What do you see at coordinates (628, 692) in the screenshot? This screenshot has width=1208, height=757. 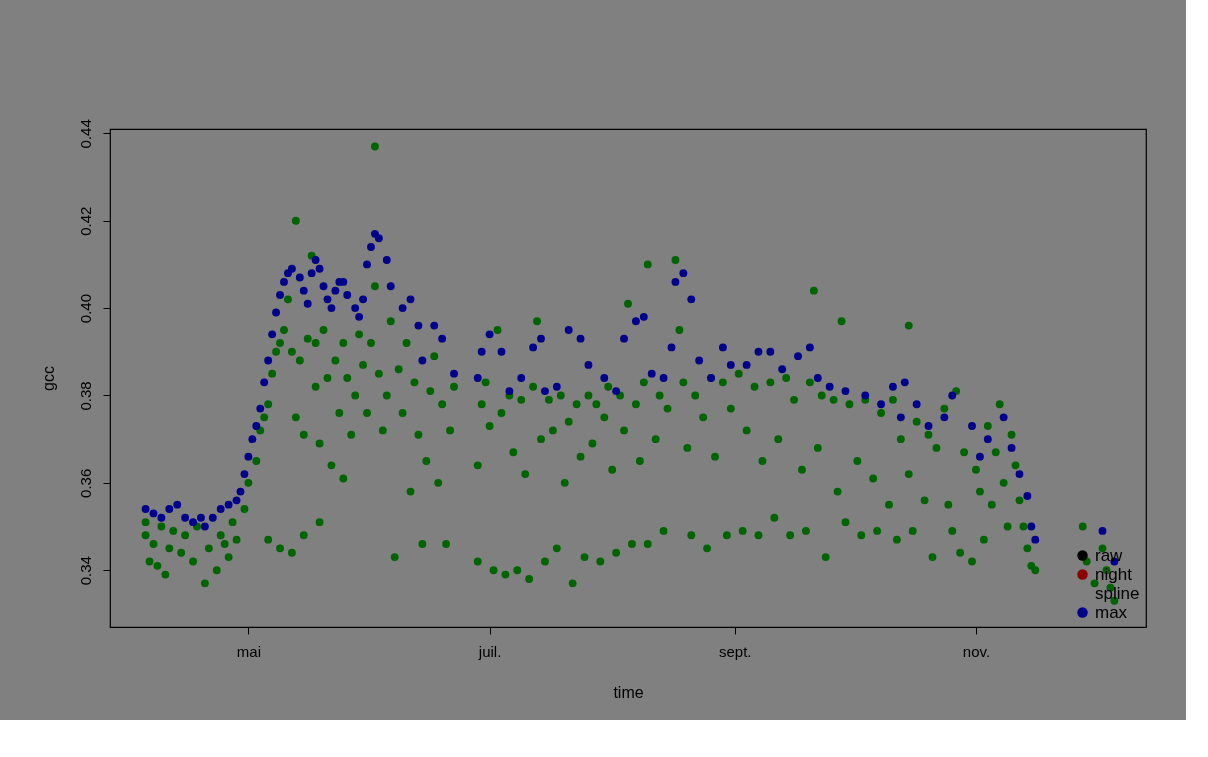 I see `x-axis-title: time` at bounding box center [628, 692].